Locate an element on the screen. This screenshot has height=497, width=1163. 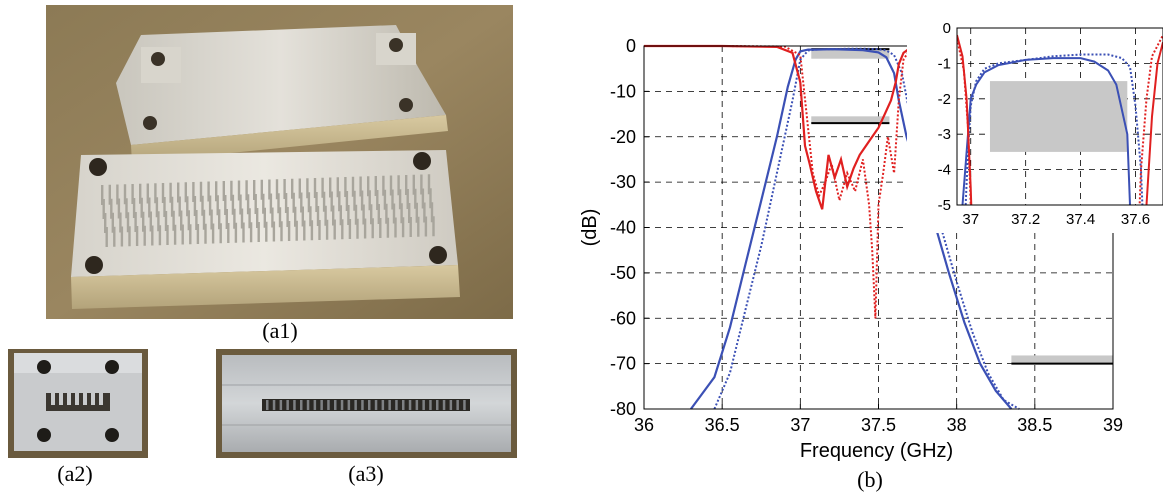
inset-x-tick-label: 37 is located at coordinates (970, 219).